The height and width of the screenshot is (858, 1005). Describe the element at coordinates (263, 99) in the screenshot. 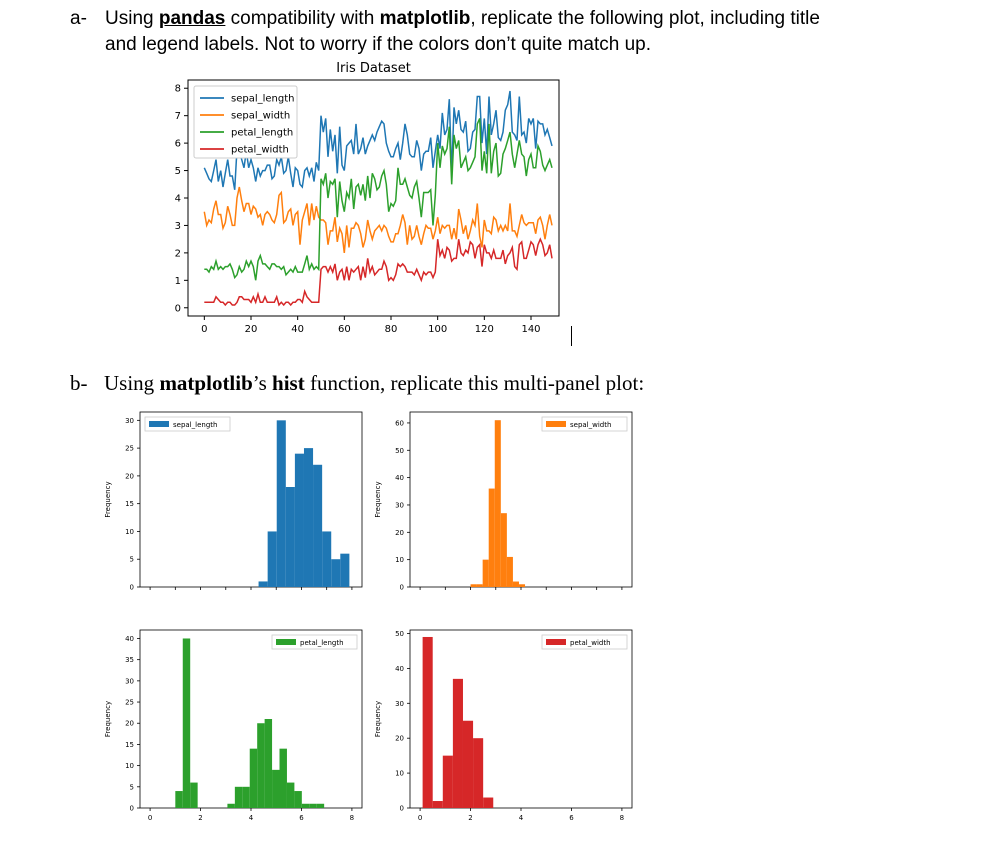

I see `legend-label-sepal_length: sepal_length` at that location.